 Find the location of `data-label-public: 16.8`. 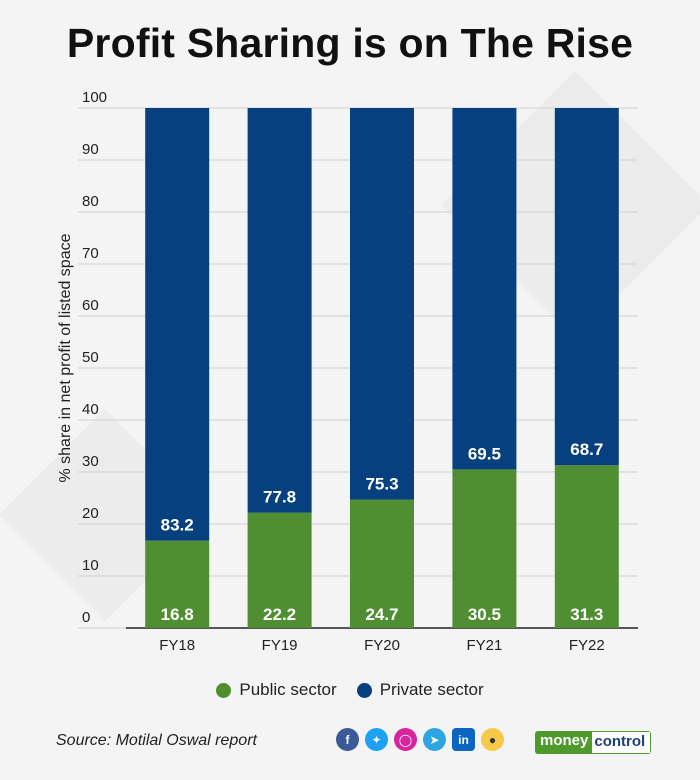

data-label-public: 16.8 is located at coordinates (177, 614).